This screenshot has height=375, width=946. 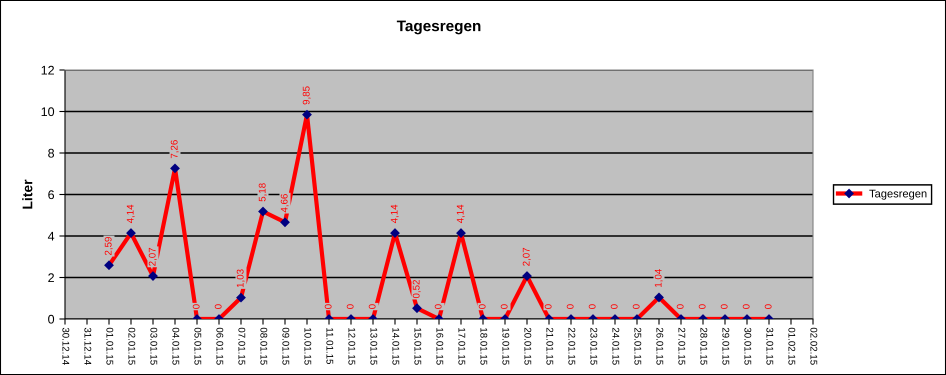 What do you see at coordinates (27, 194) in the screenshot?
I see `y-axis-title: Liter` at bounding box center [27, 194].